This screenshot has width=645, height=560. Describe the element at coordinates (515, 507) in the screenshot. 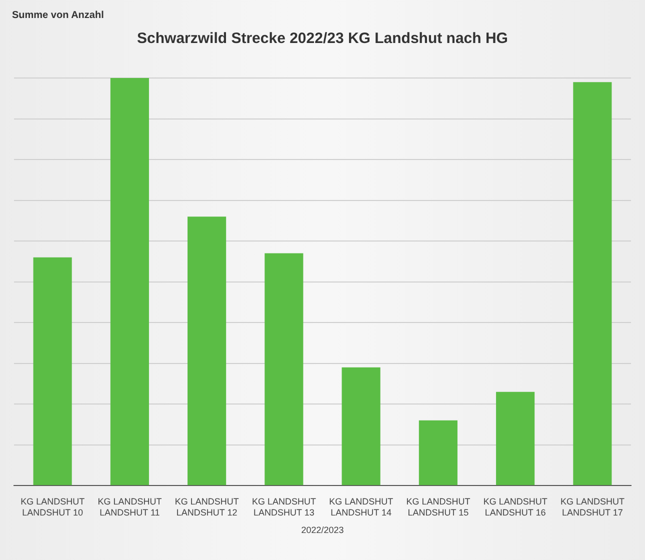

I see `x-tick-label: KG LANDSHUT LANDSHUT 16` at that location.